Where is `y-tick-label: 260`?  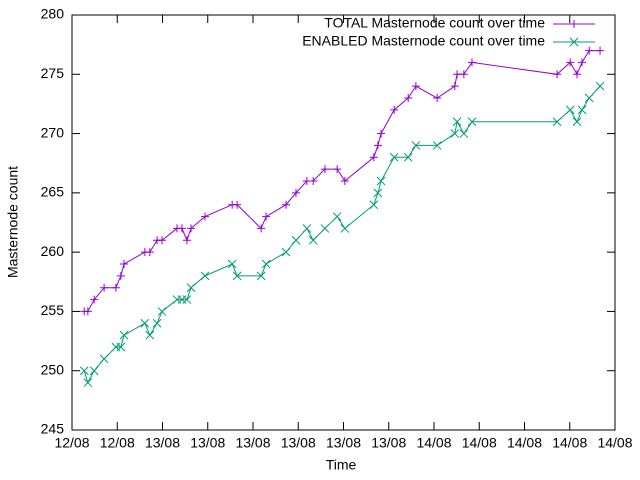
y-tick-label: 260 is located at coordinates (53, 251).